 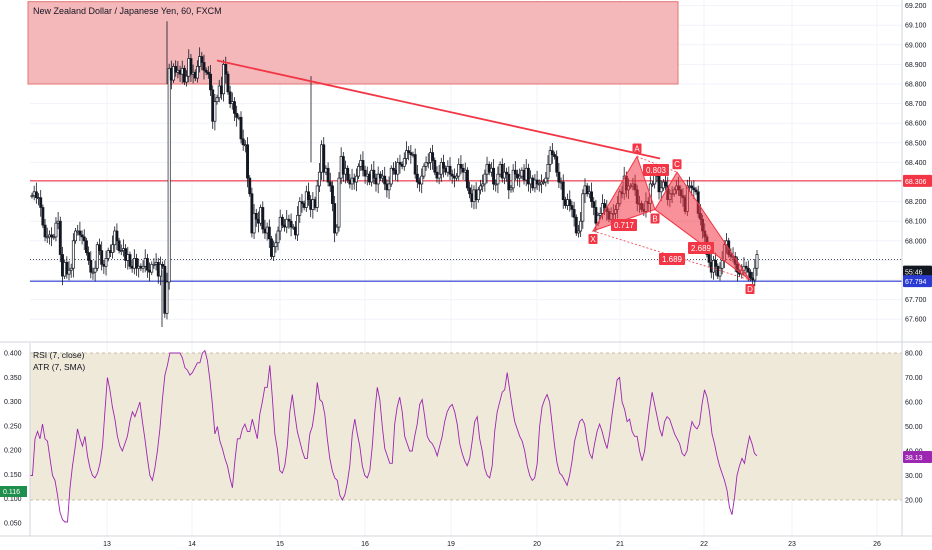 I want to click on price-tick-label: 68.200, so click(x=916, y=202).